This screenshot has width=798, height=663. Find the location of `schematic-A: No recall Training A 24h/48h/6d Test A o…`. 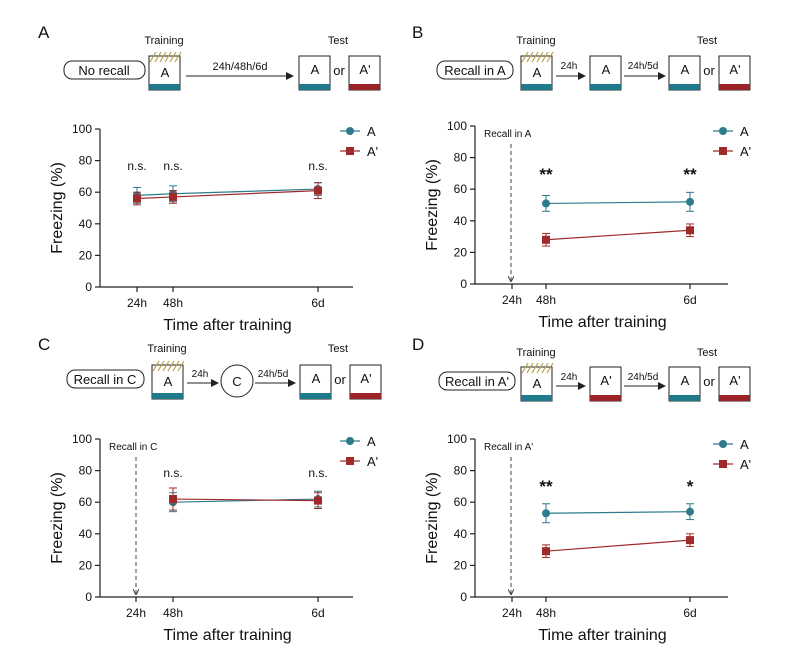

schematic-A: No recall Training A 24h/48h/6d Test A o… is located at coordinates (222, 63).